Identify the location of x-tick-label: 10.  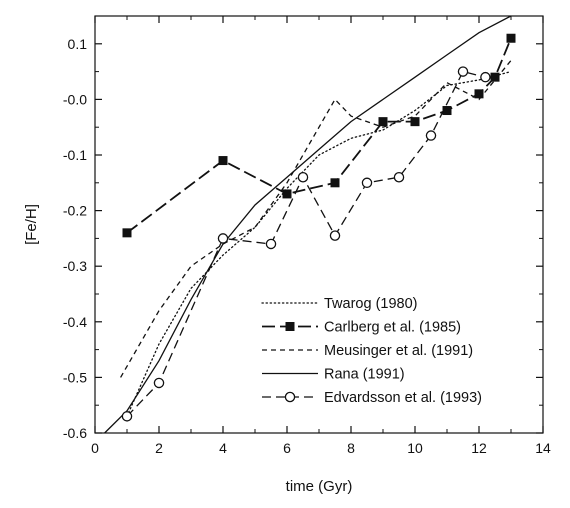
(415, 448).